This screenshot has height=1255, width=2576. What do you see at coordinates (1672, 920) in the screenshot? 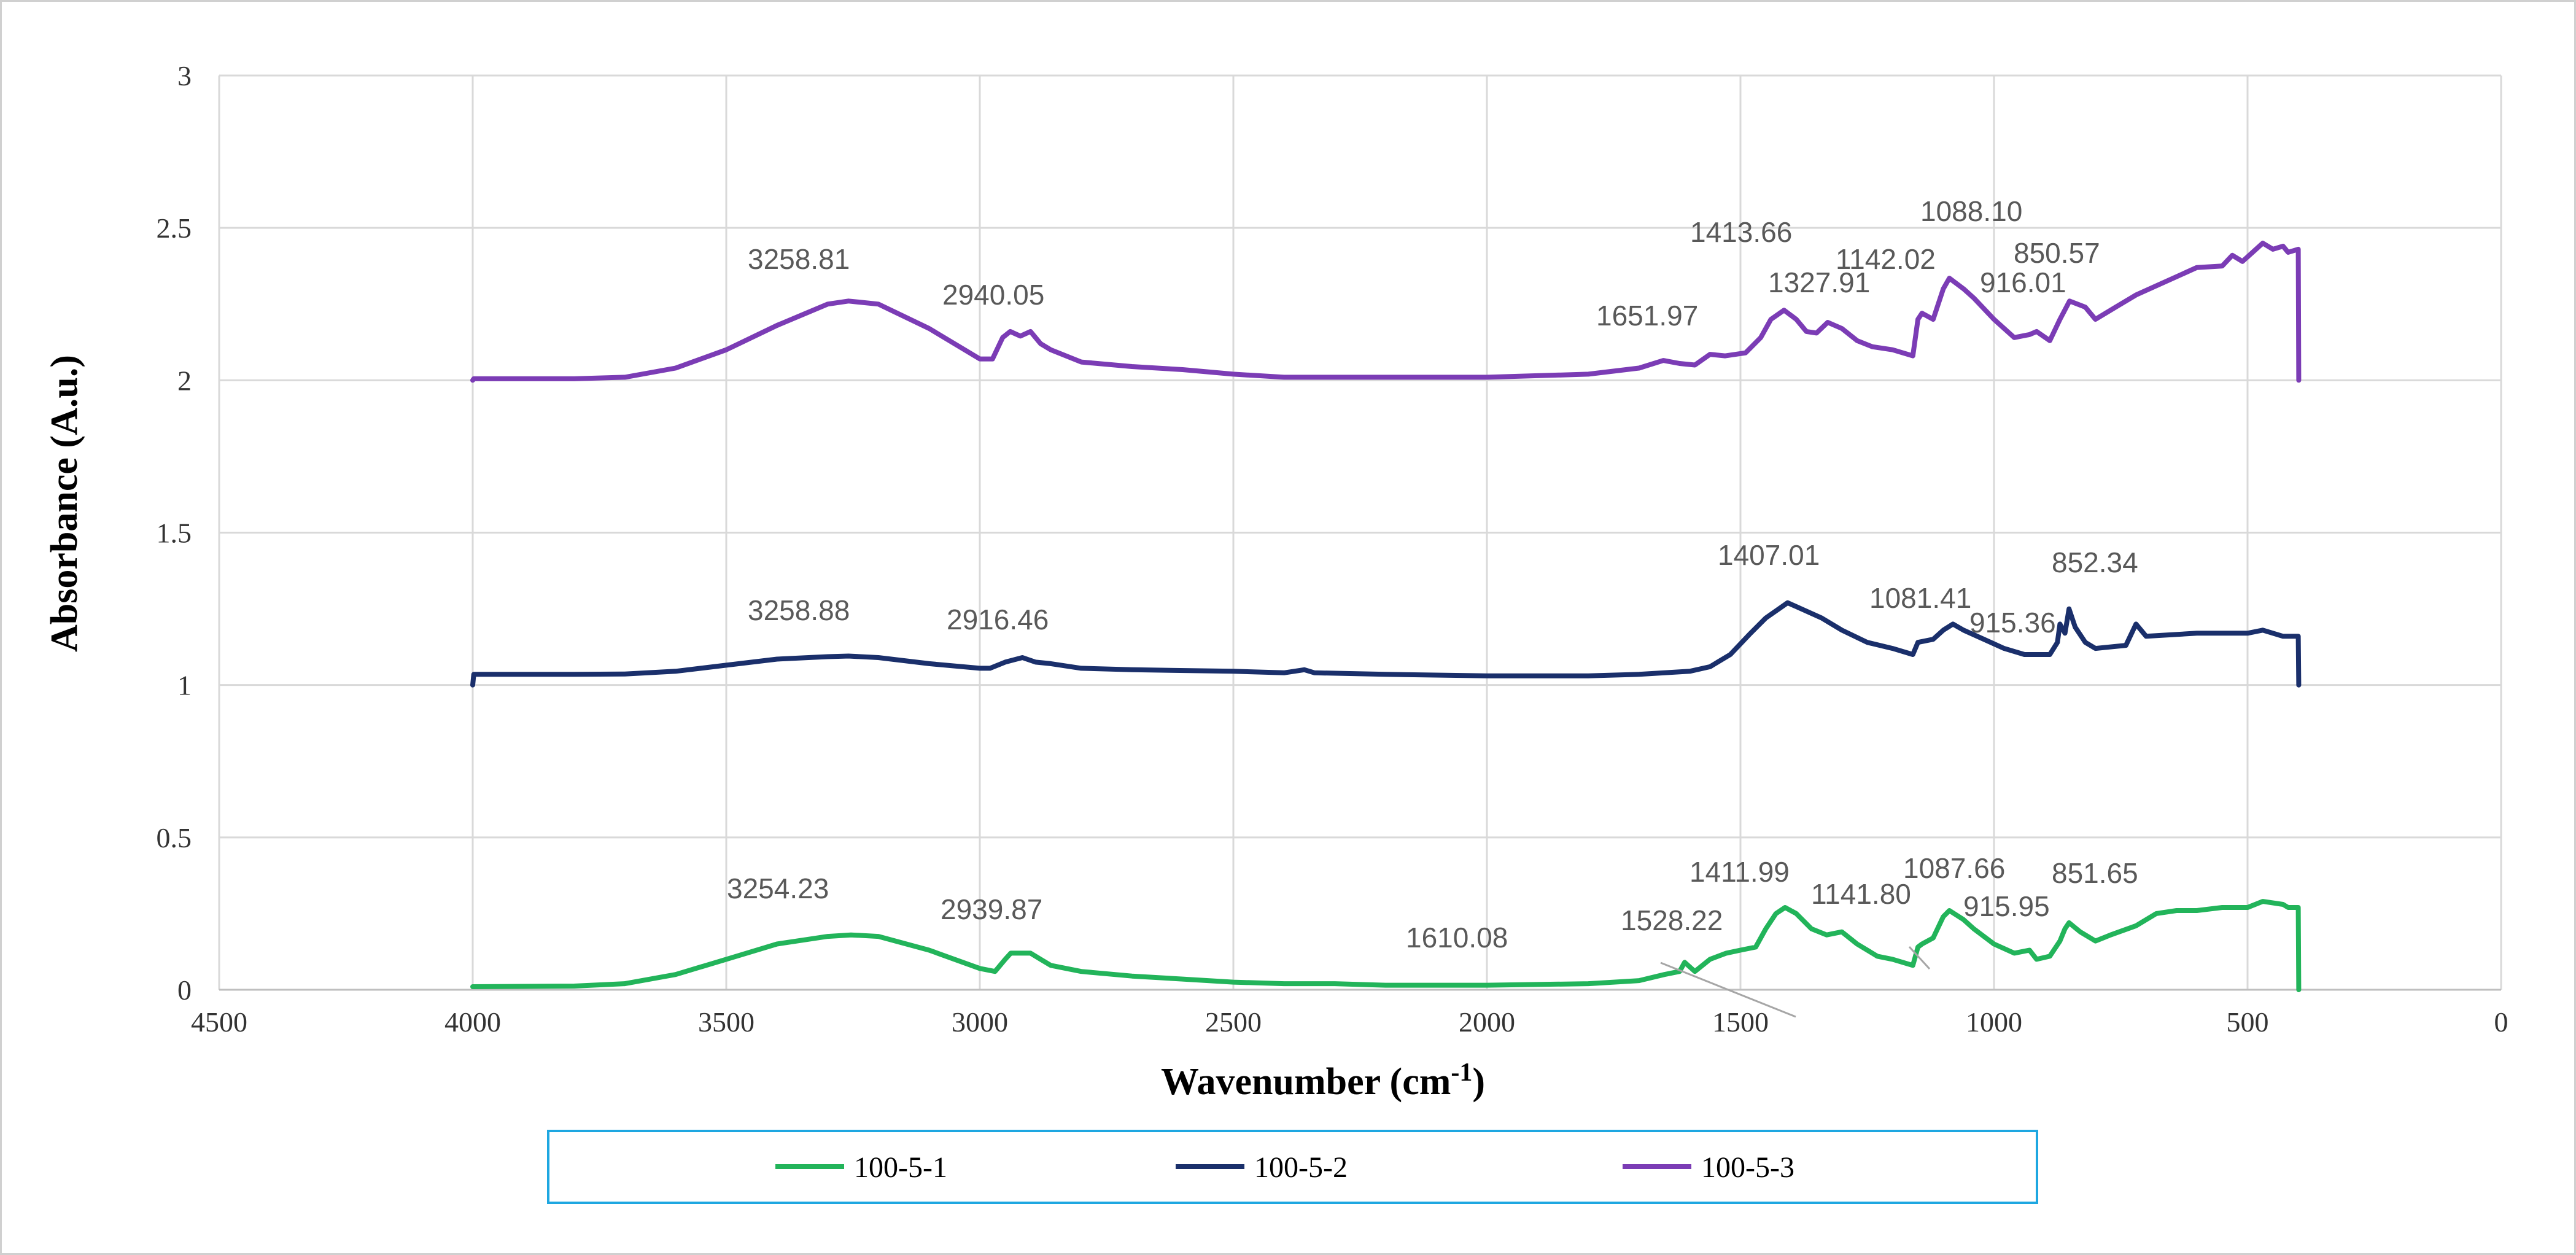
I see `peak-label: 1528.22` at bounding box center [1672, 920].